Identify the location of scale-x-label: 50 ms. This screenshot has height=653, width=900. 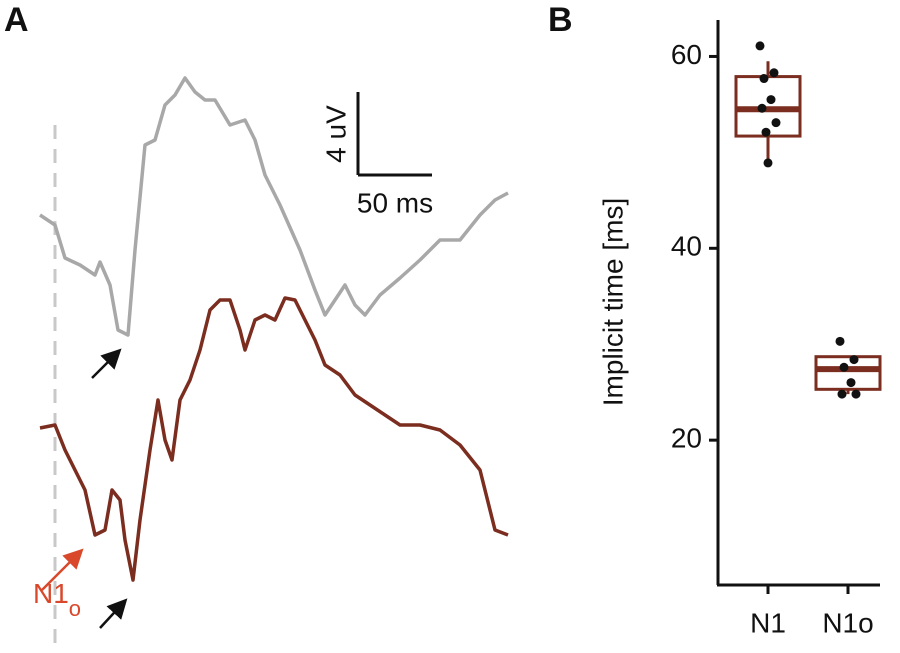
(395, 202).